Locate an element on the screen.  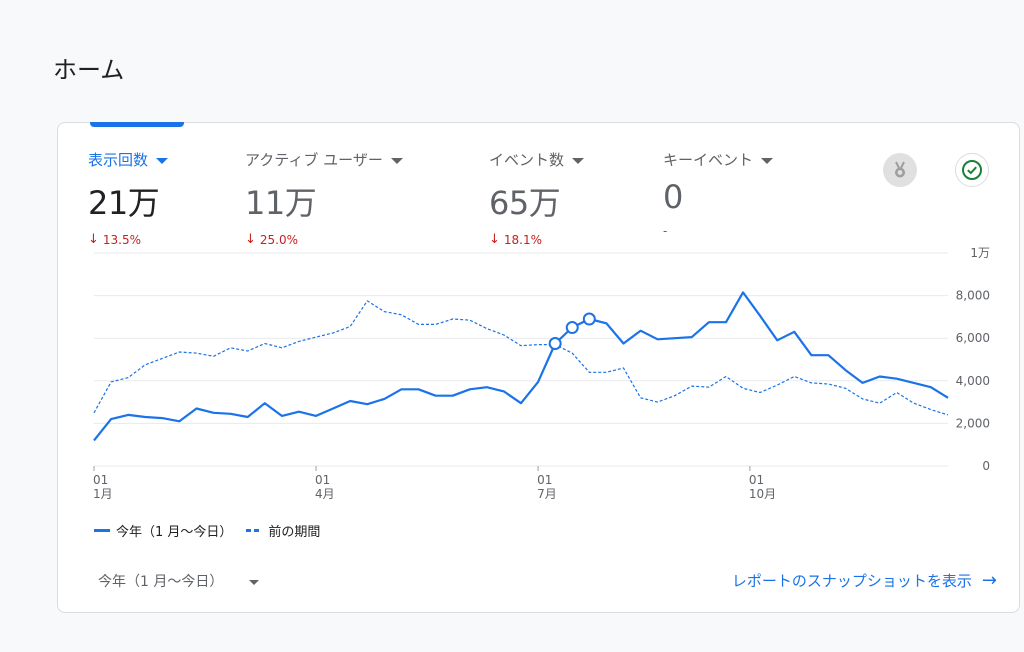
metric-views-header: 表示回数 is located at coordinates (128, 159).